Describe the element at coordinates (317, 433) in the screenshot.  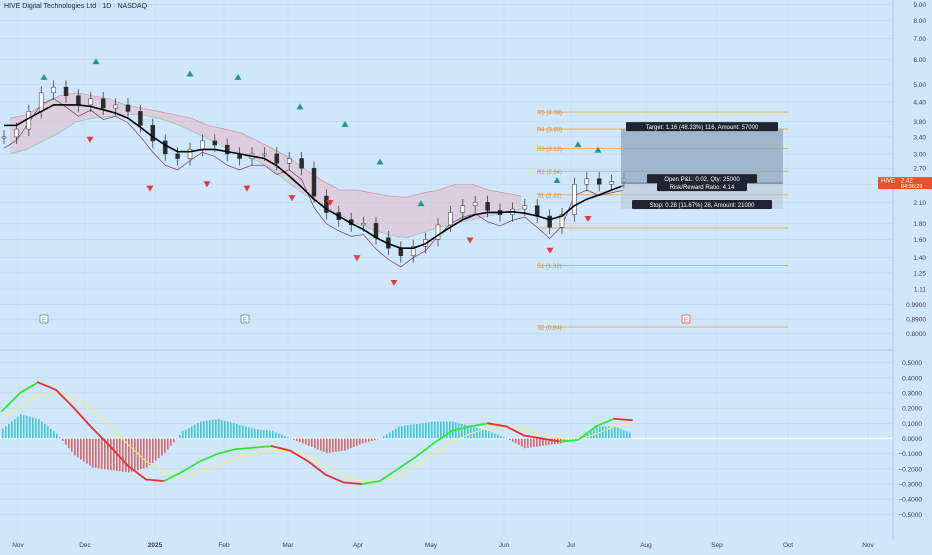
I see `macd-pane` at that location.